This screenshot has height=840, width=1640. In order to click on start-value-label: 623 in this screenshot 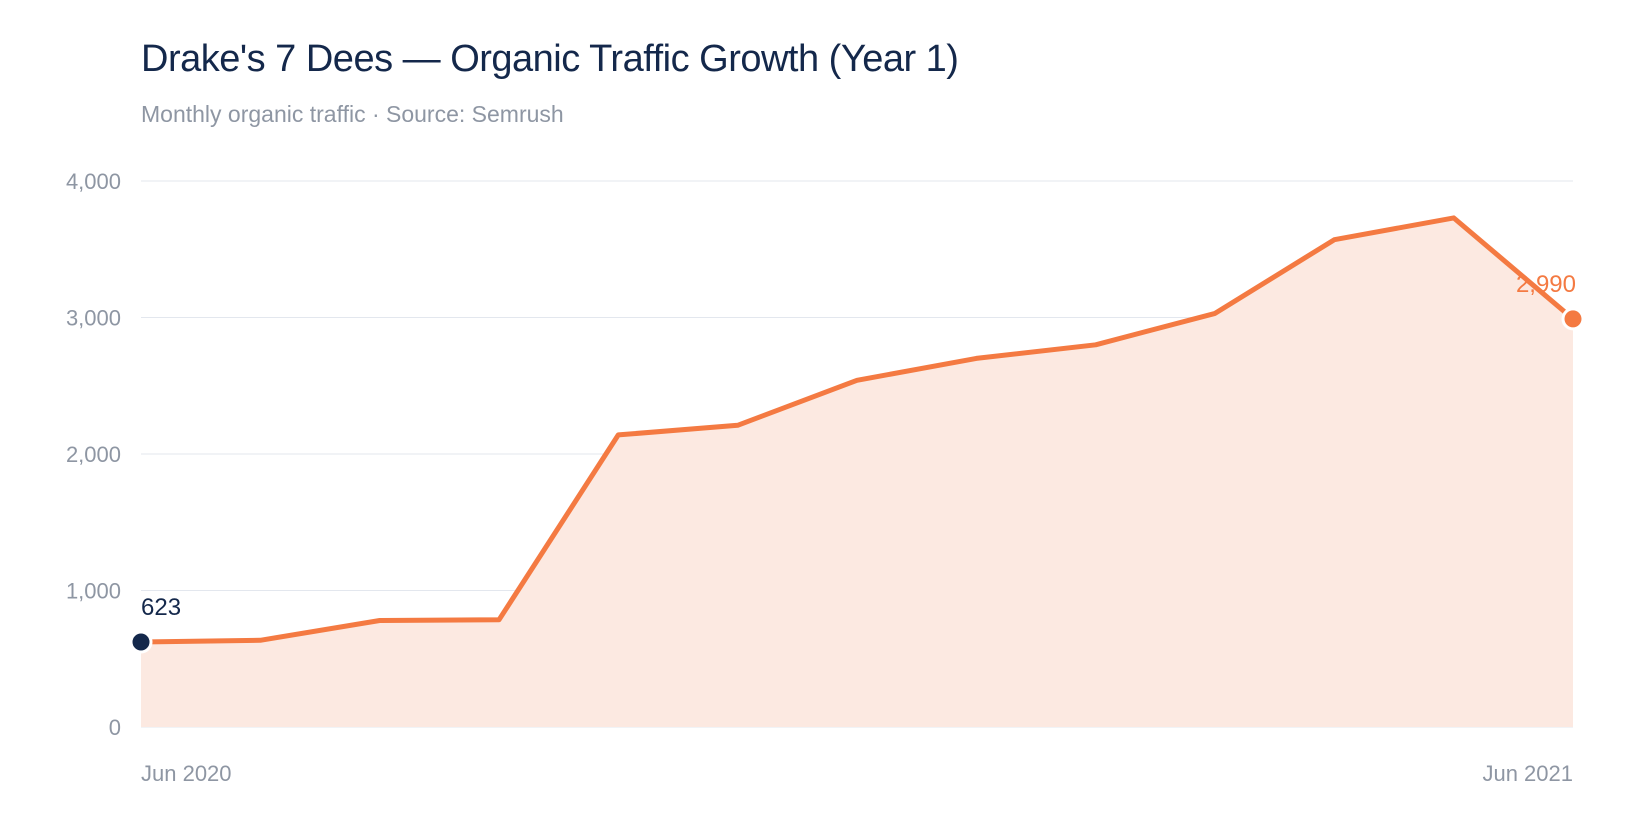, I will do `click(161, 607)`.